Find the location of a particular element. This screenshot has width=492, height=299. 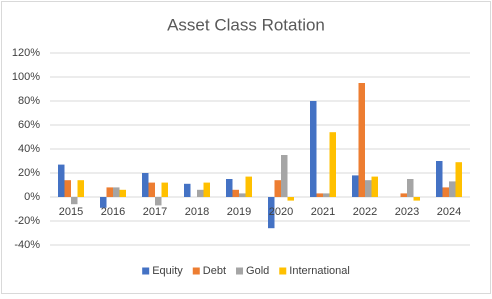

y-tick-label: -20% is located at coordinates (27, 221).